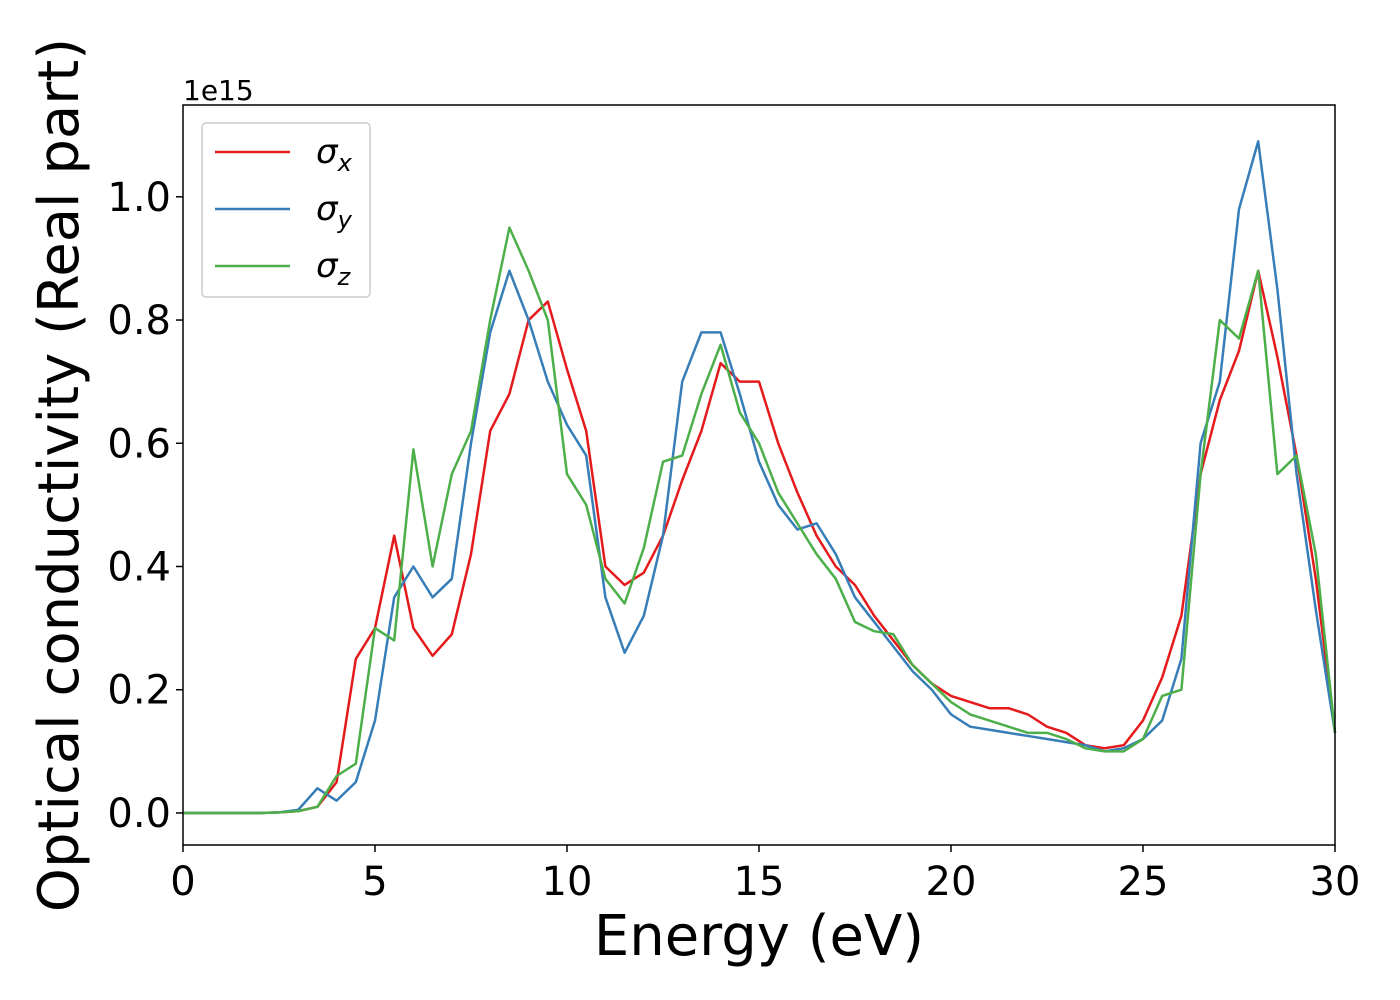 The image size is (1400, 1000). Describe the element at coordinates (334, 268) in the screenshot. I see `legend-label: σz` at that location.